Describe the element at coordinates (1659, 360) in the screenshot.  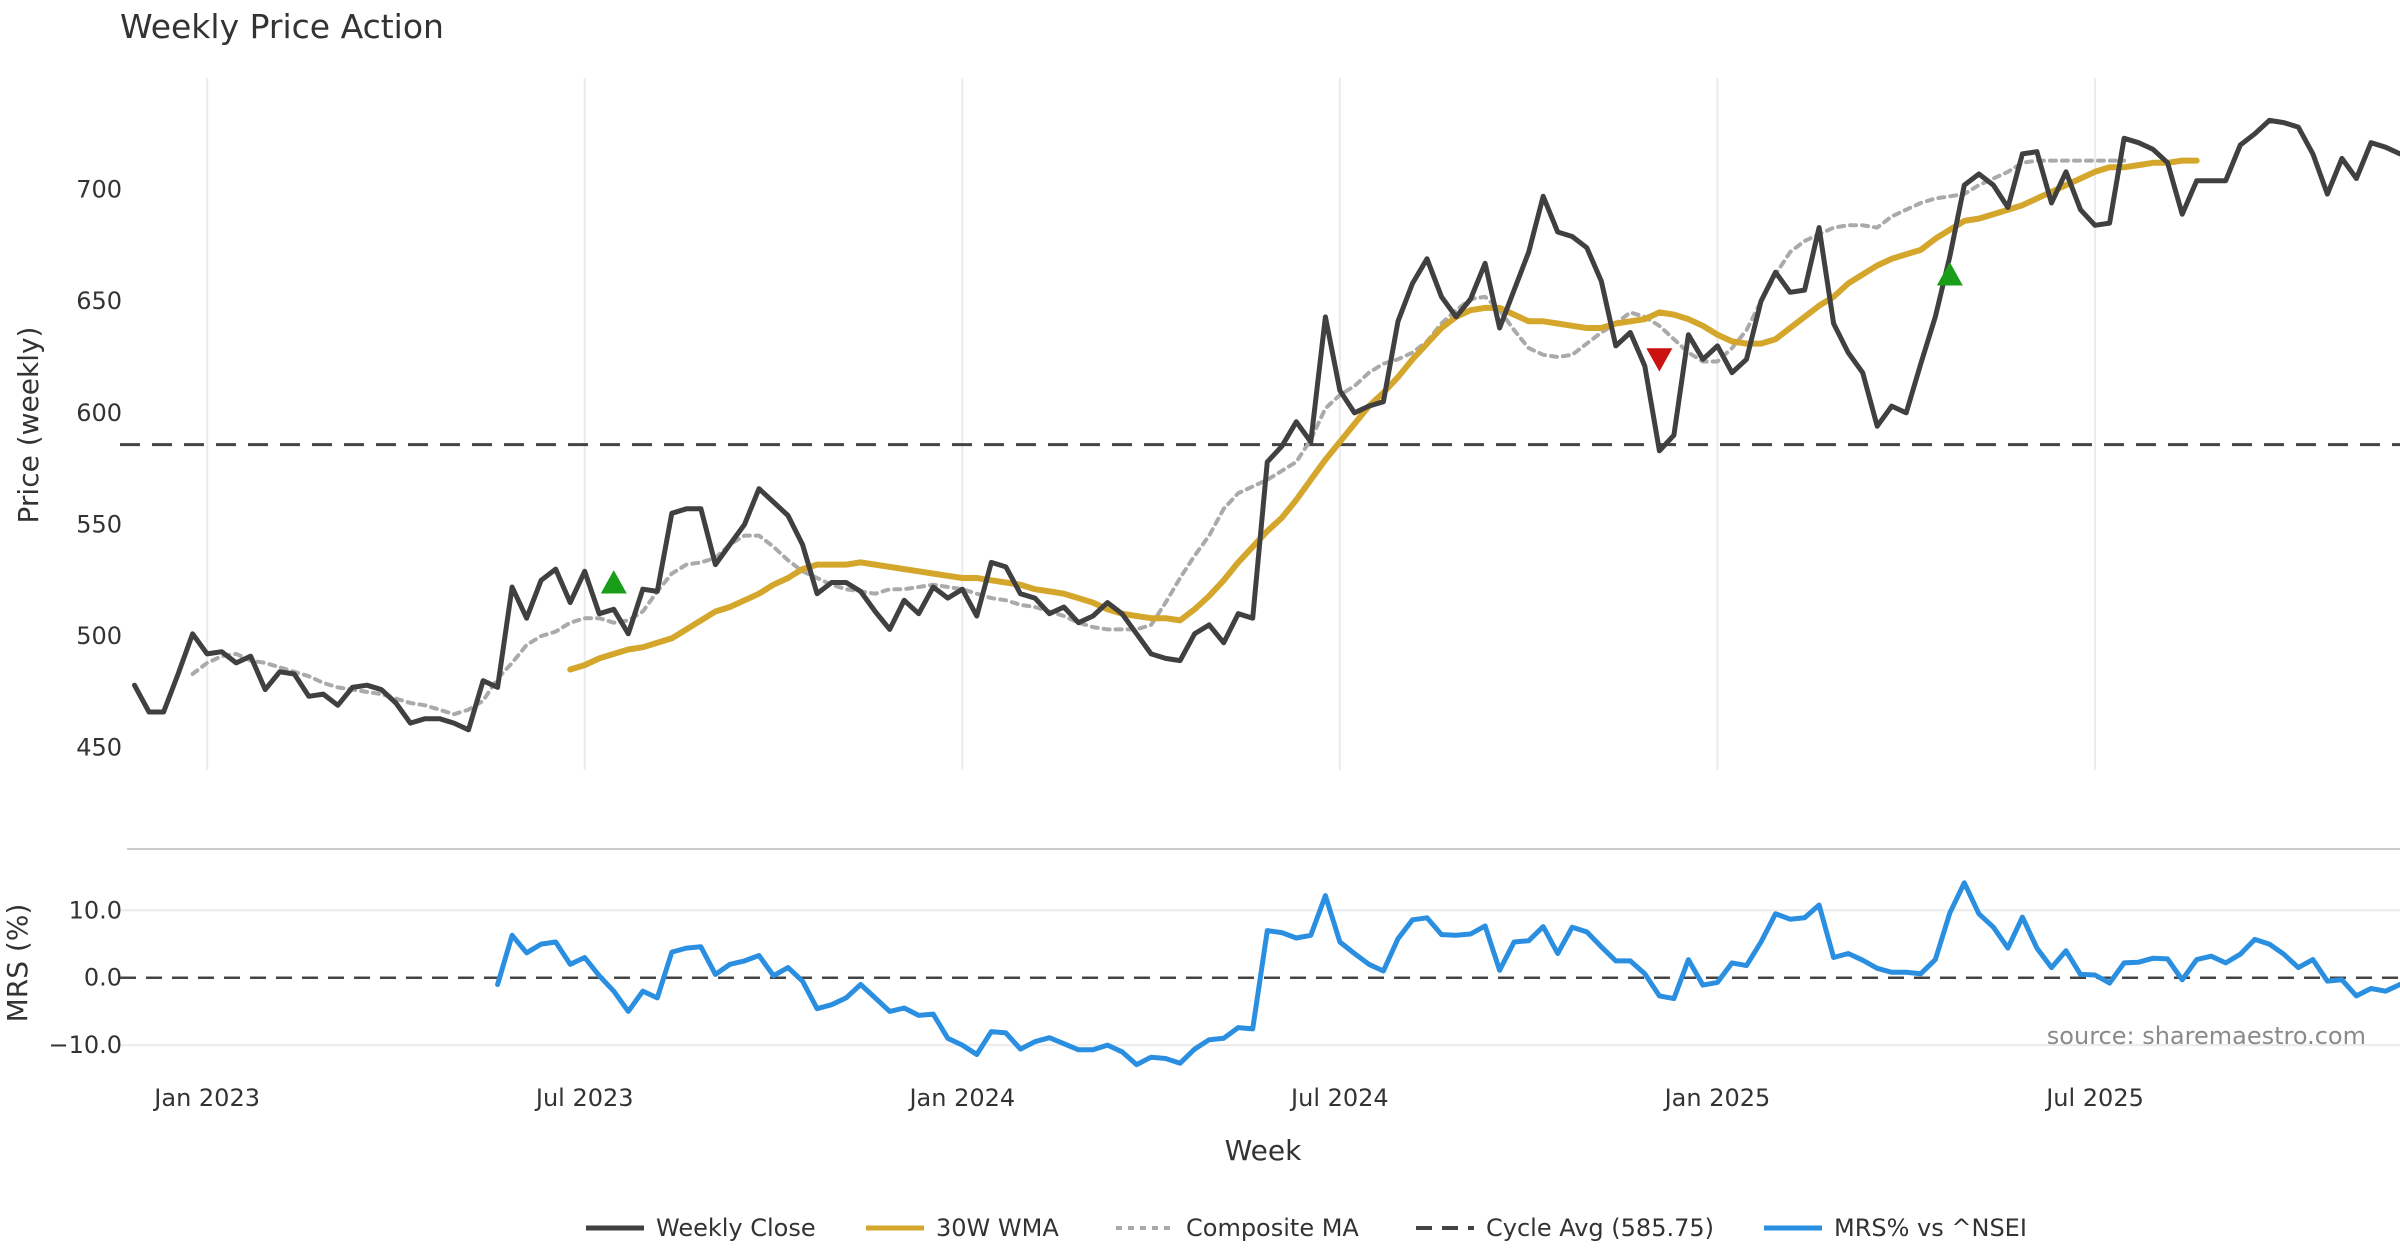
I see `sell-signal-marker` at that location.